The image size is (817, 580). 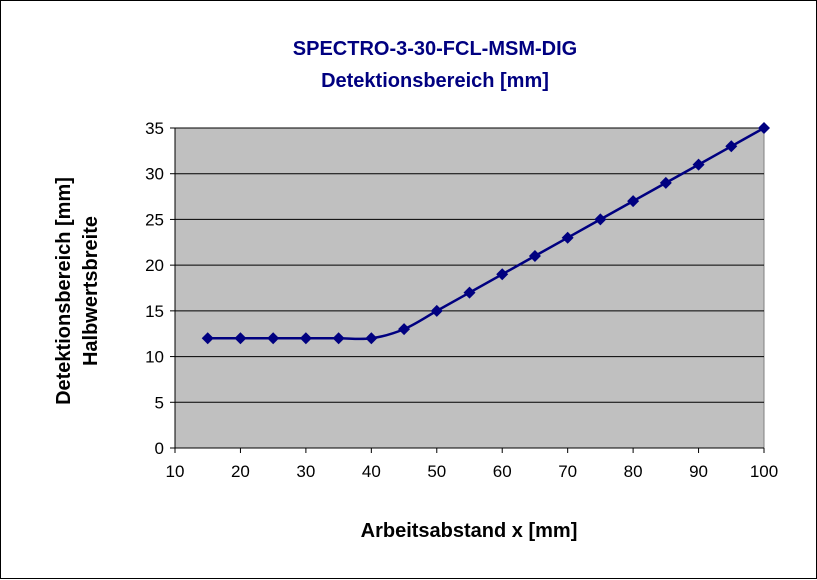 I want to click on x-tick-label: 90, so click(x=698, y=471).